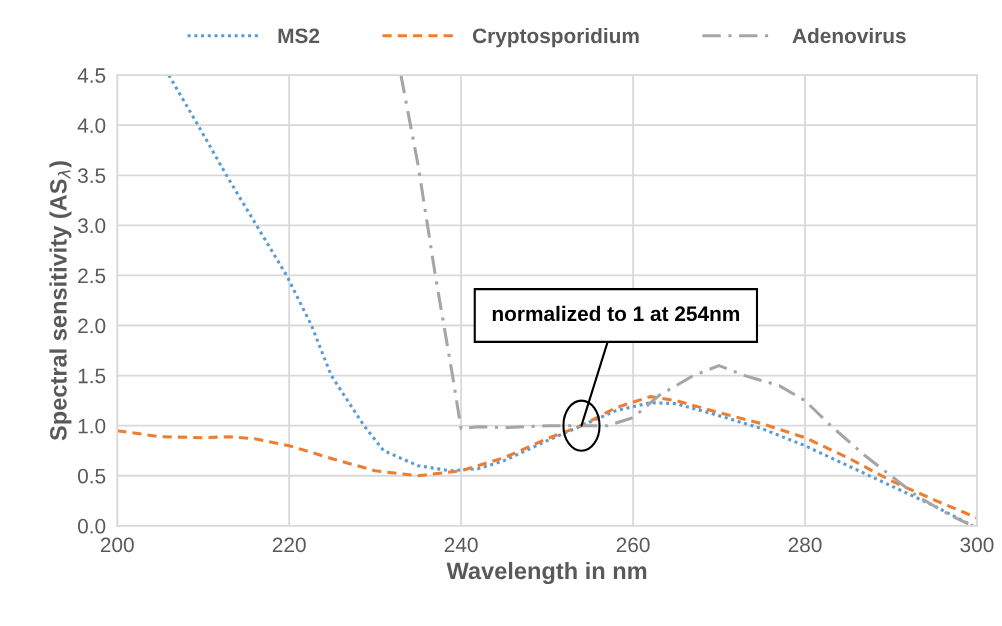  I want to click on y-axis-title: Spectral sensitivity (AS$_{λ}$), so click(60, 301).